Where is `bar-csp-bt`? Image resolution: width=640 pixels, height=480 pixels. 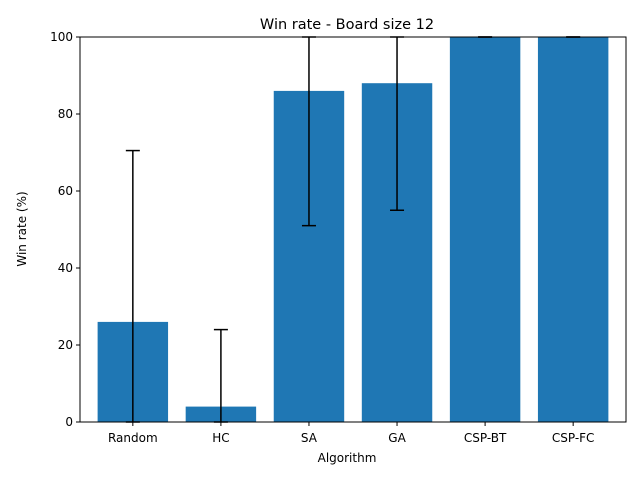 bar-csp-bt is located at coordinates (485, 229).